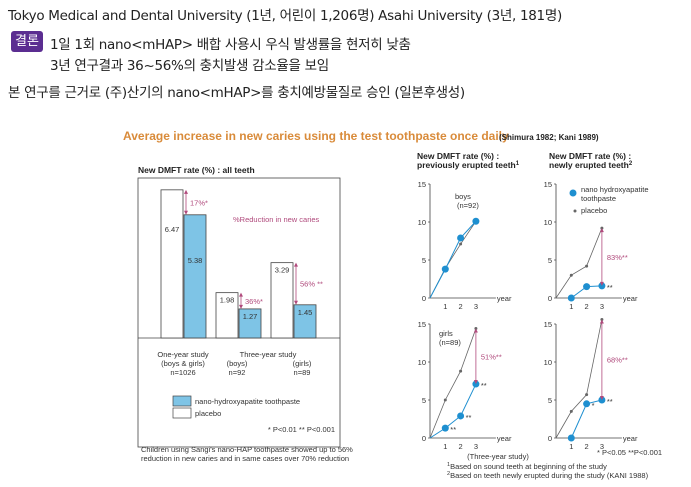  What do you see at coordinates (237, 372) in the screenshot?
I see `group-label: n=92` at bounding box center [237, 372].